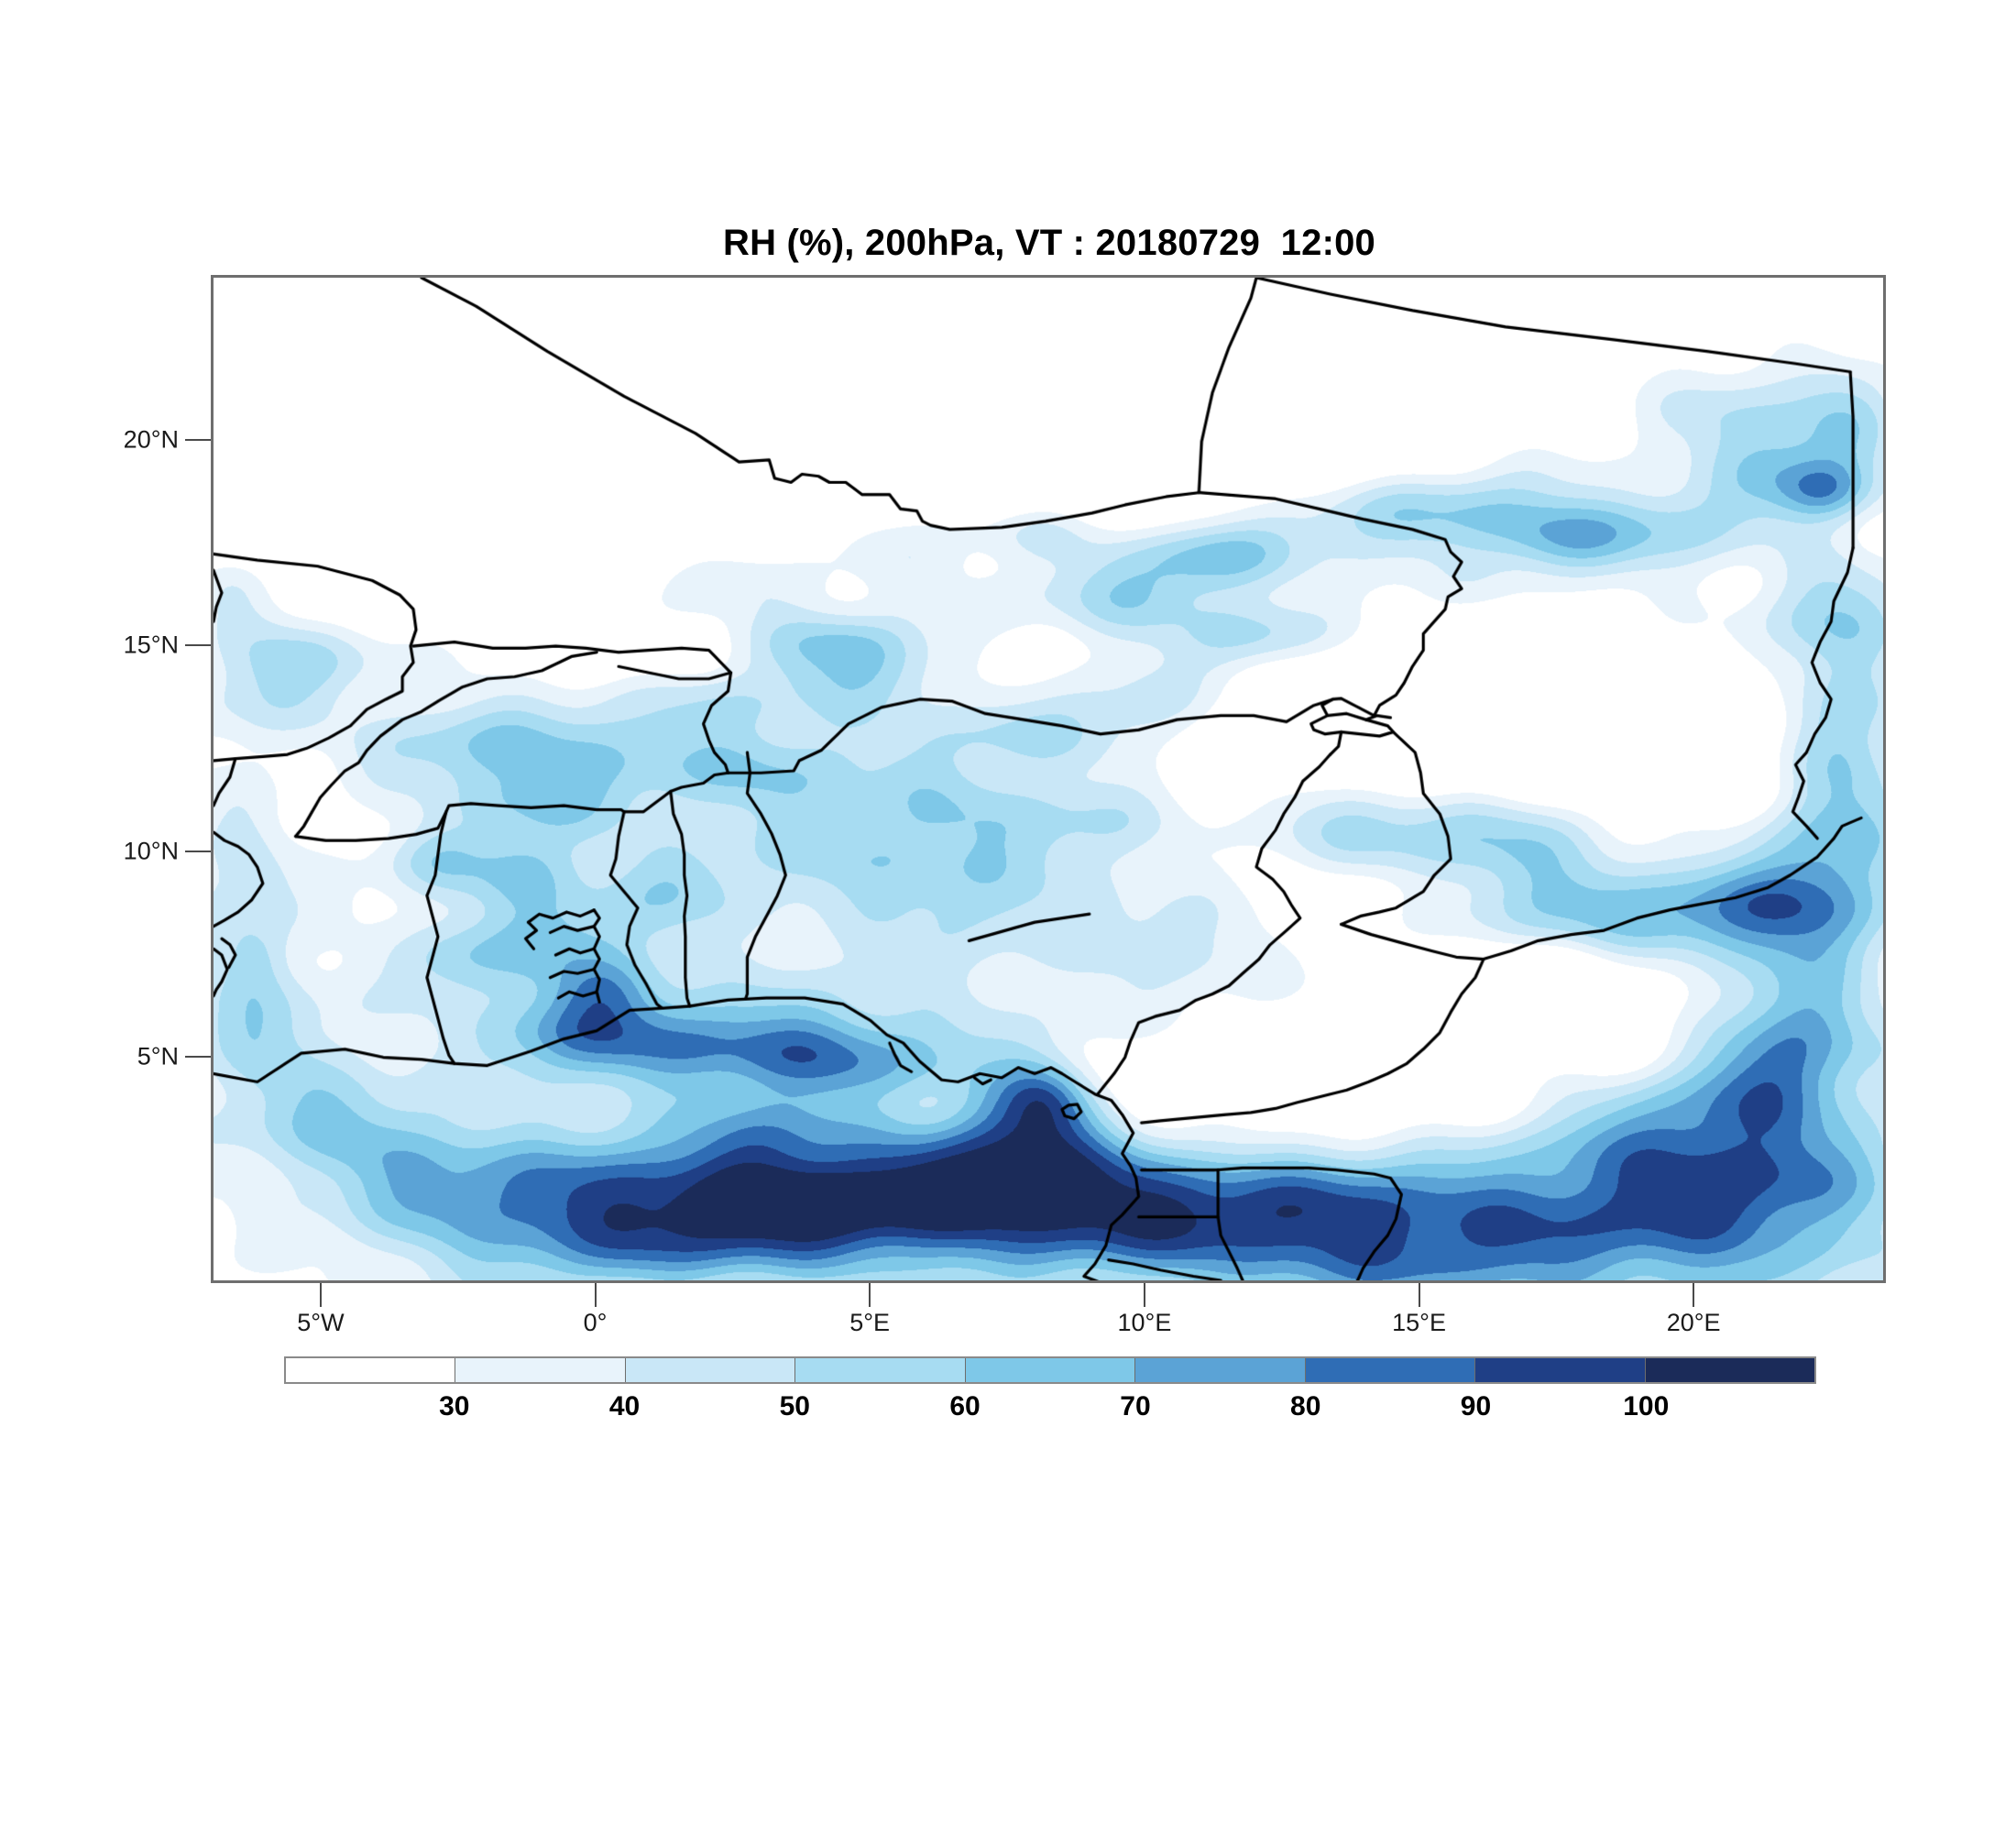 The image size is (2016, 1833). Describe the element at coordinates (870, 1322) in the screenshot. I see `x-tick-label: 5°E` at that location.